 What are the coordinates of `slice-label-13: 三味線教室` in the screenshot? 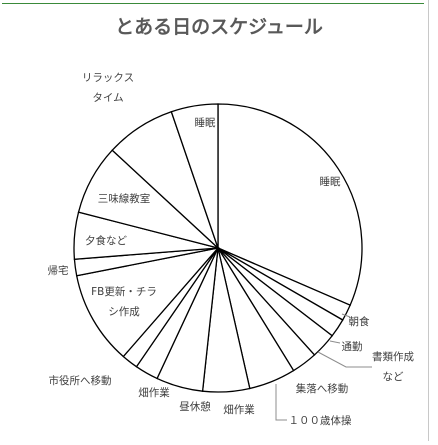 It's located at (124, 198).